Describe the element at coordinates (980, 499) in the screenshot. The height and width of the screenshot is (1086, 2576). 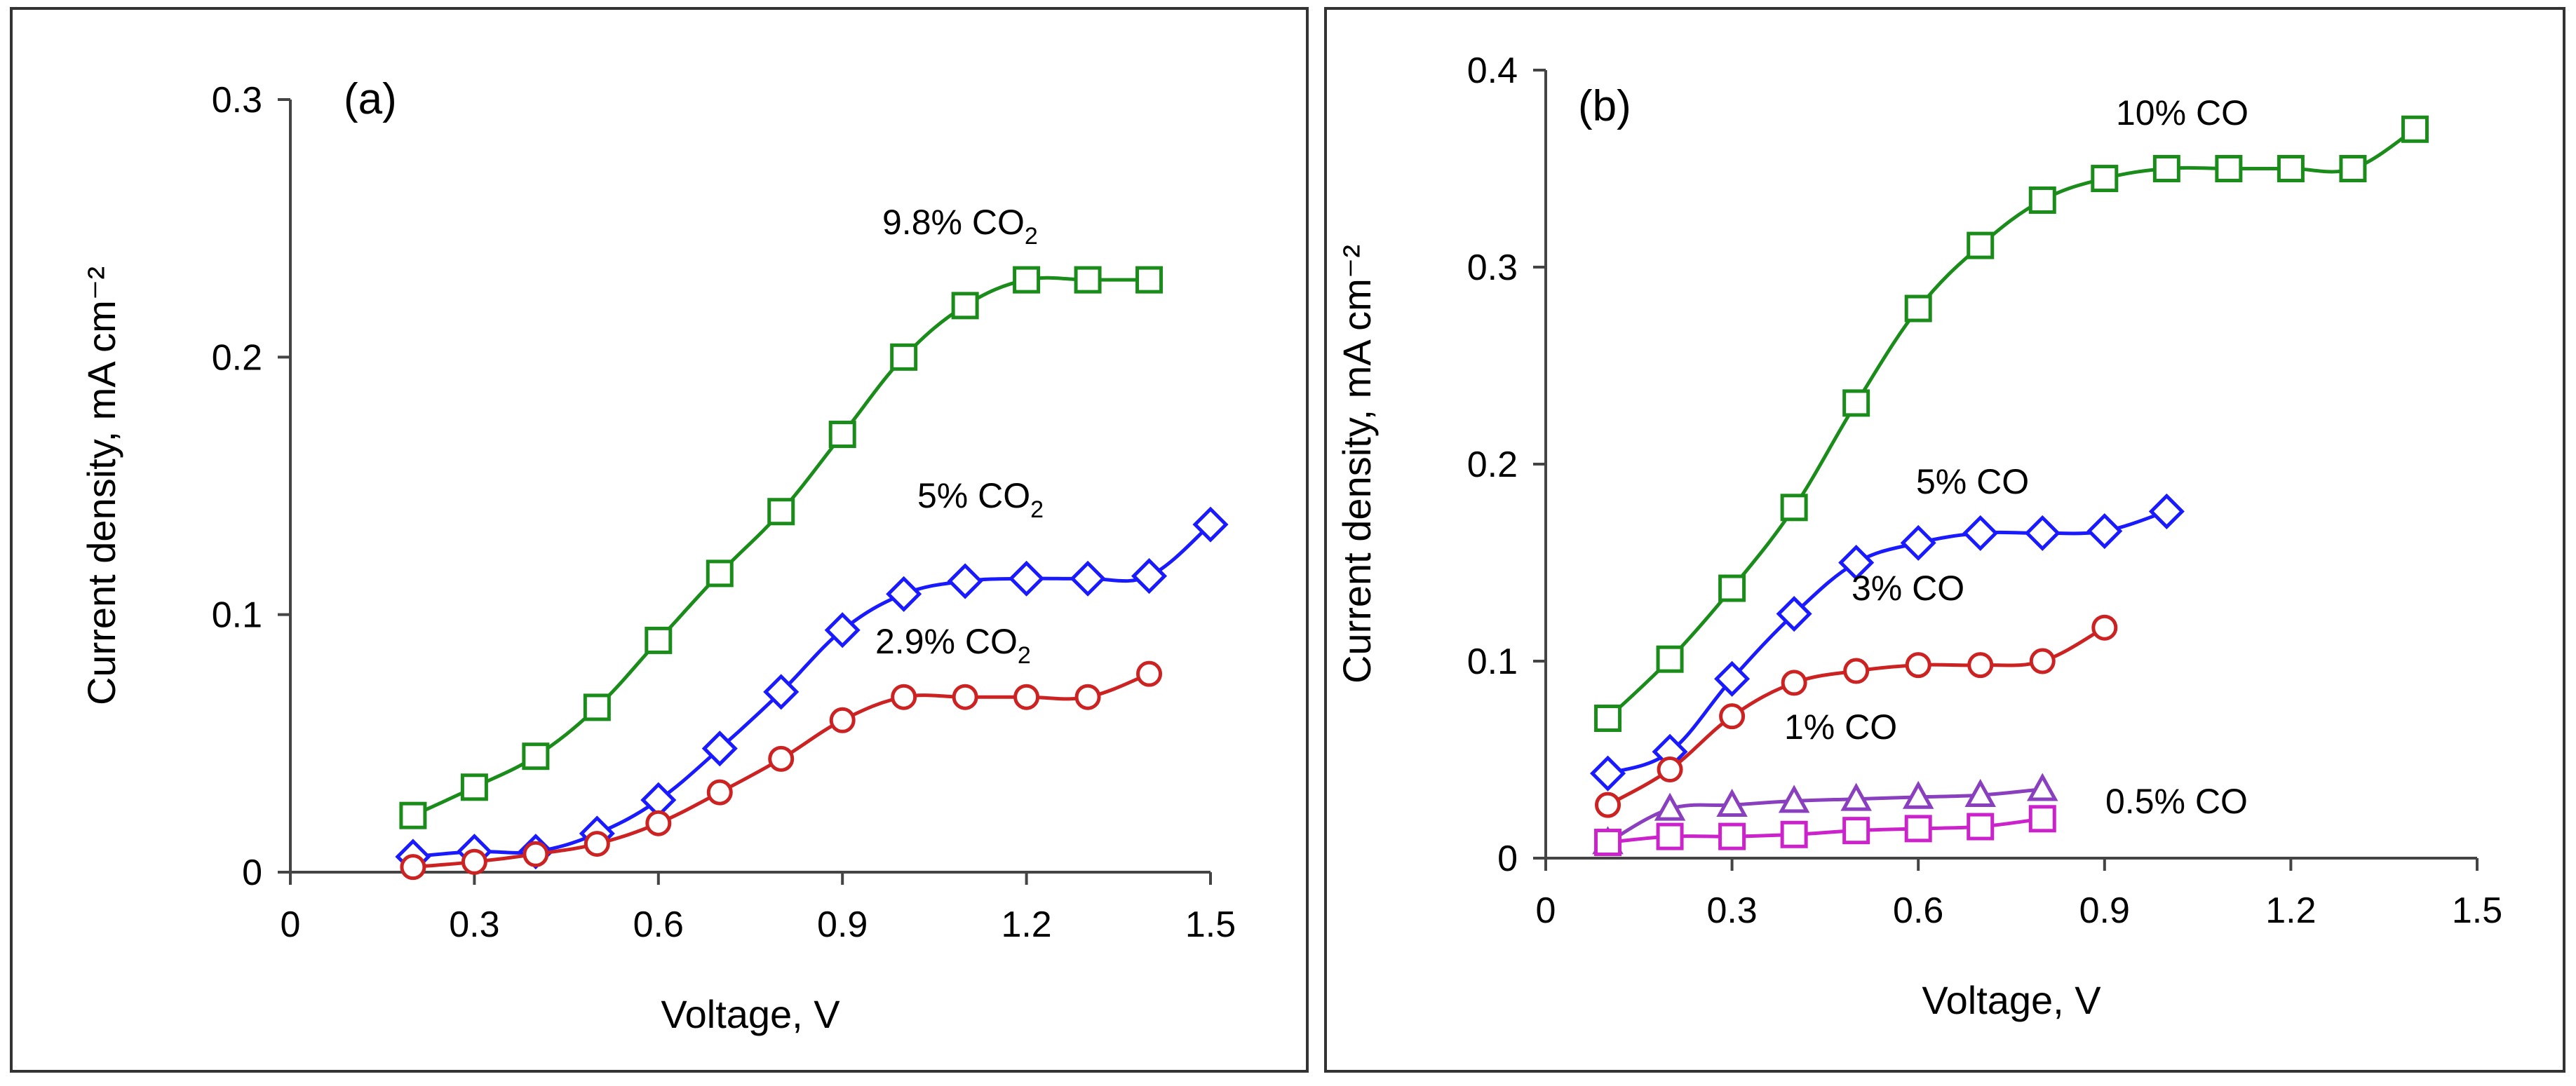
I see `series-label: 5% CO2` at that location.